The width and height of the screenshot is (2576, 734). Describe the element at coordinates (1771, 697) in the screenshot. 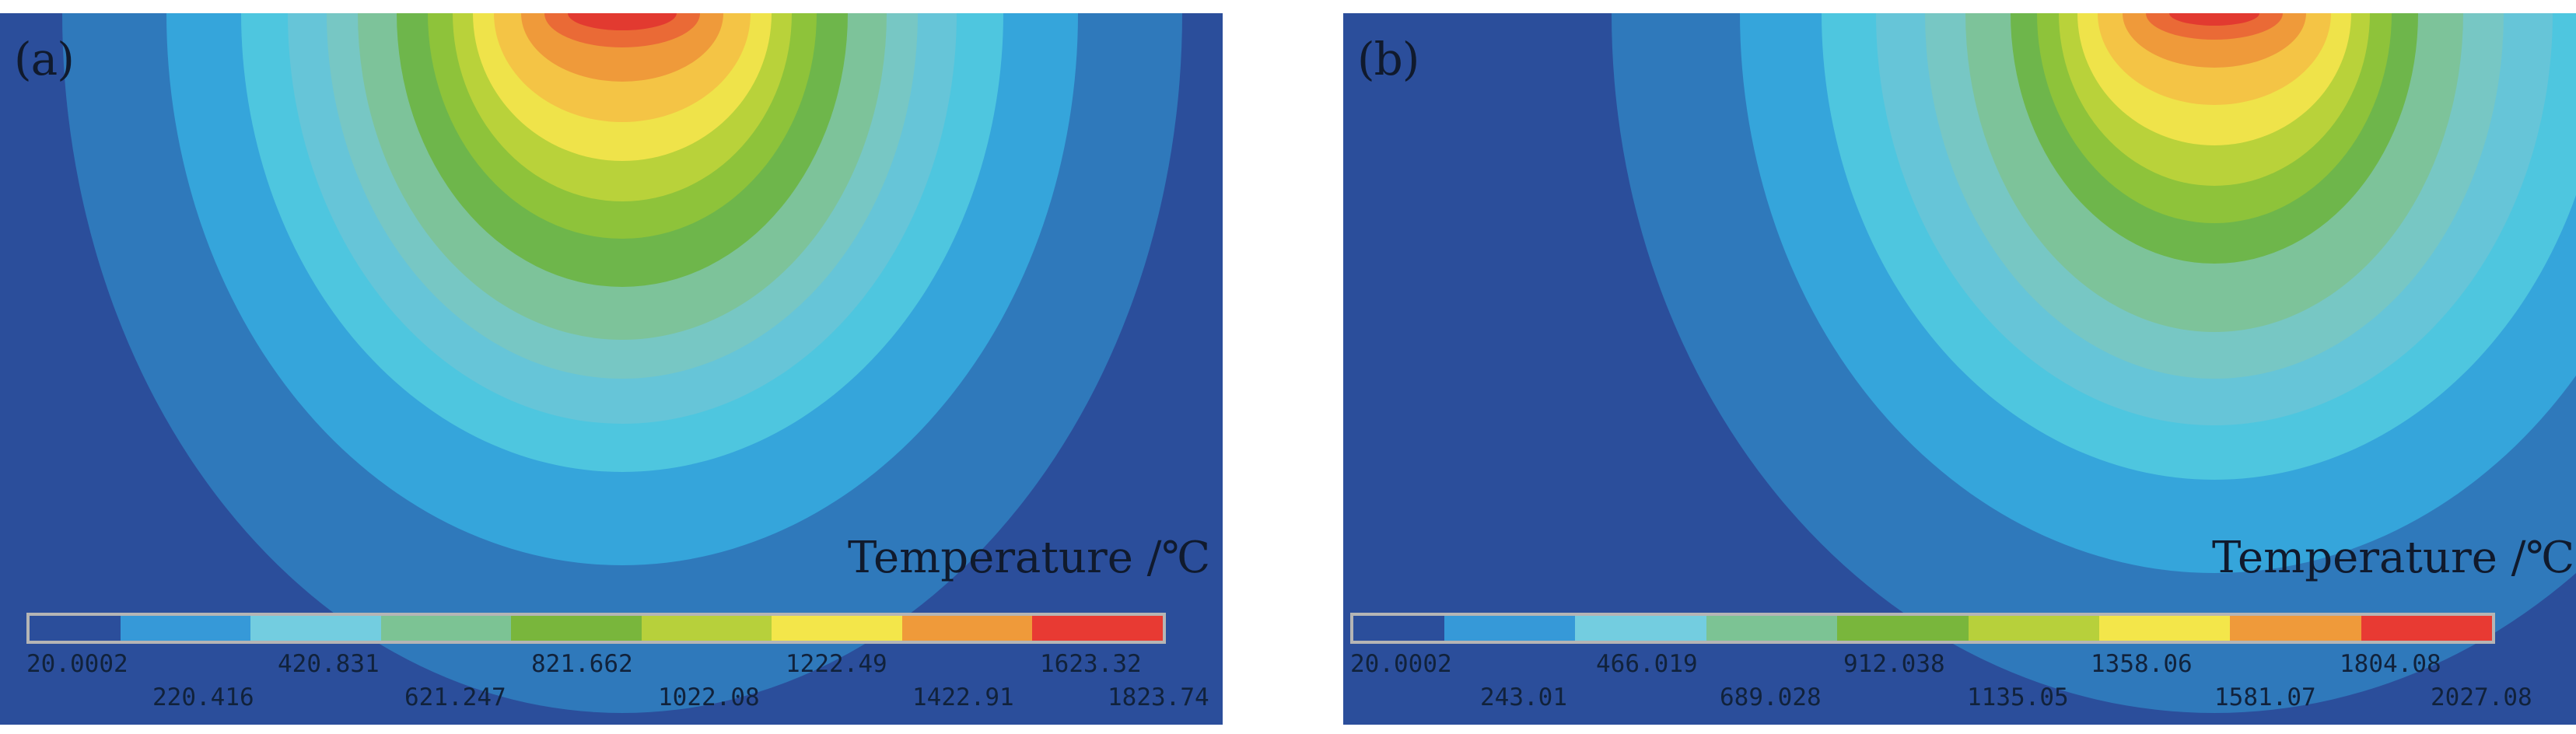

I see `legend-tick: 689.028` at that location.